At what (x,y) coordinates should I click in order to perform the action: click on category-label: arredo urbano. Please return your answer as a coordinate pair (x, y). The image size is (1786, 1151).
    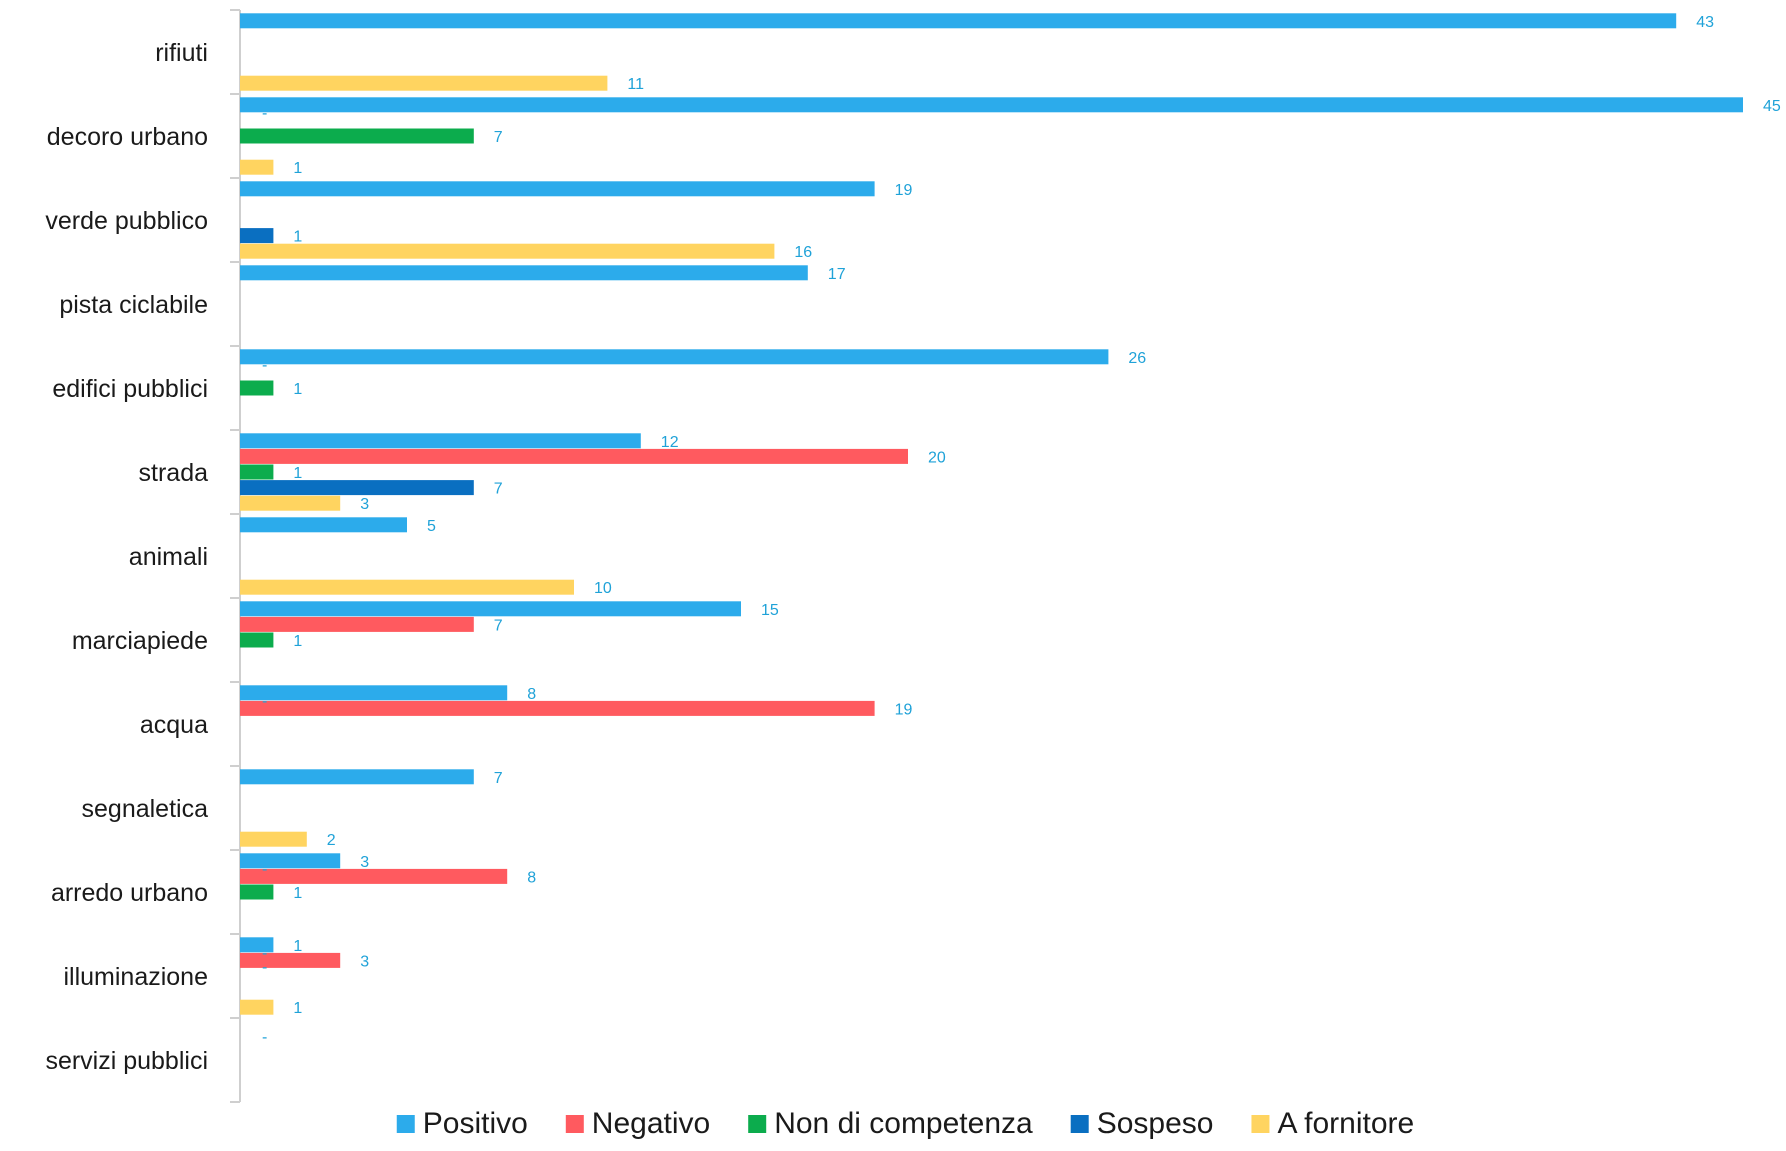
    Looking at the image, I should click on (129, 893).